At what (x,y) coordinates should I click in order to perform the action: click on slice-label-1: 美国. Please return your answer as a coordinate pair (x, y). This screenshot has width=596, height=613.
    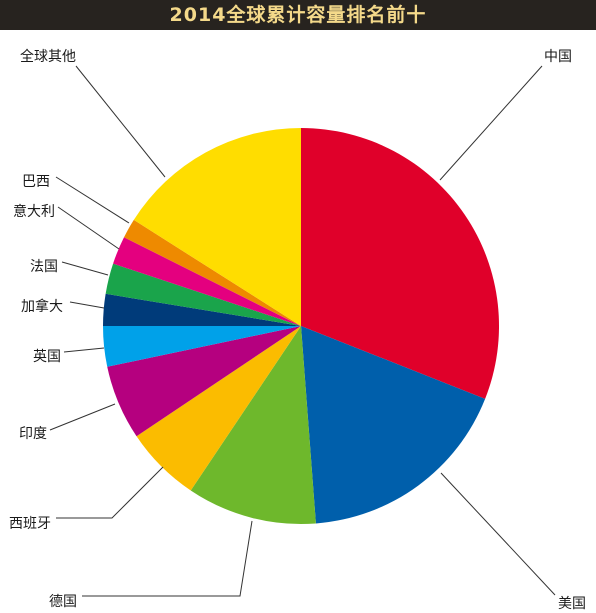
    Looking at the image, I should click on (572, 604).